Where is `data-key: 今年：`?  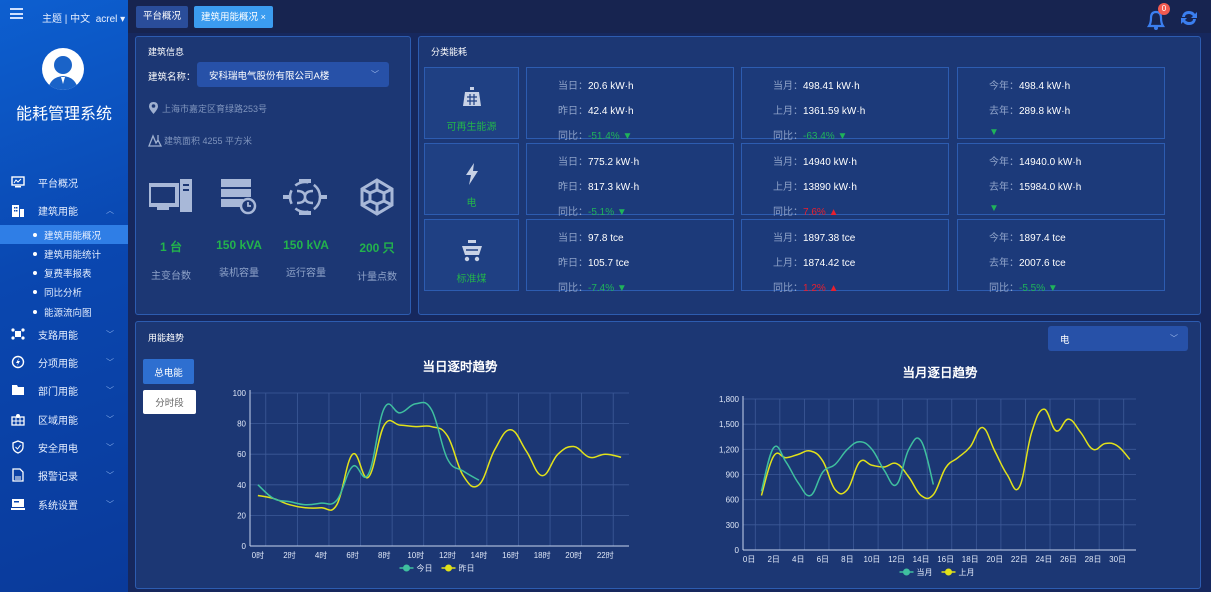
data-key: 今年： is located at coordinates (1004, 238).